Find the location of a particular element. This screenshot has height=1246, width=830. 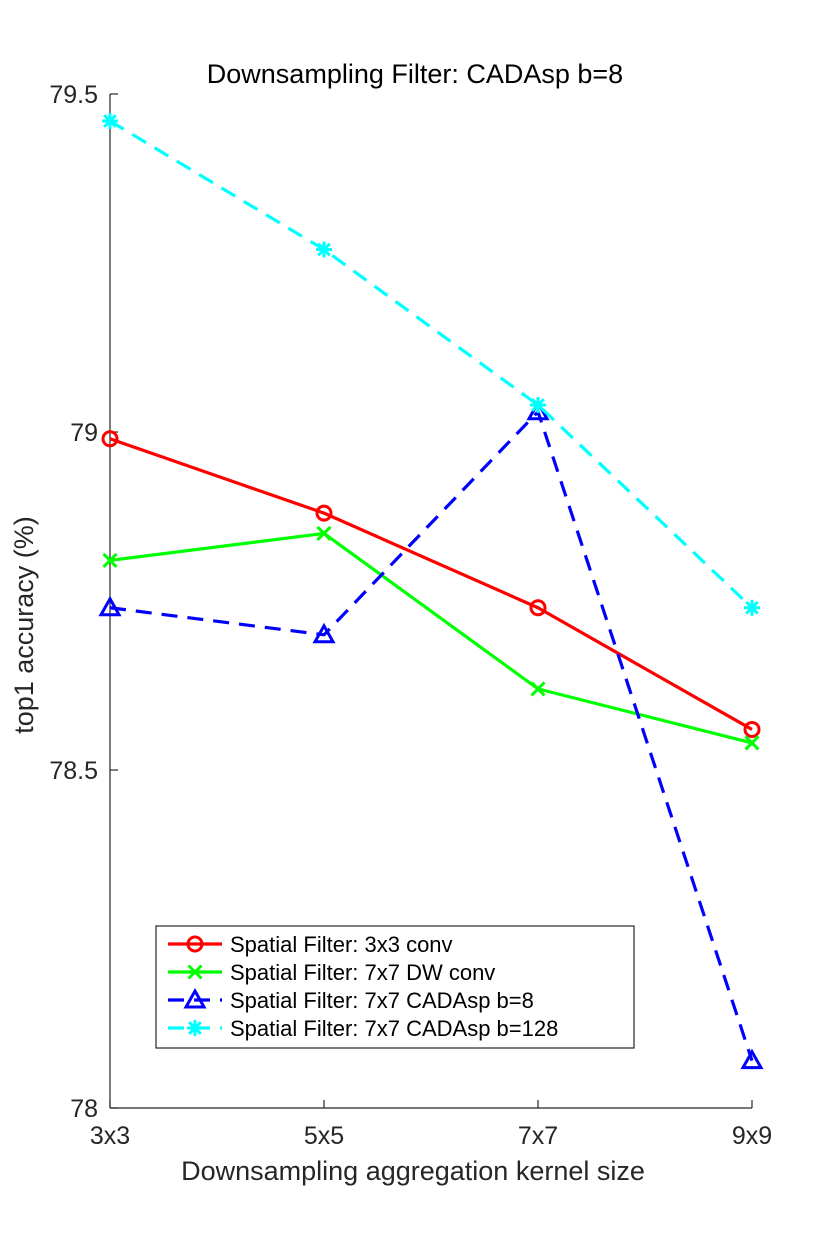

y-tick-label: 79.5 is located at coordinates (73, 95).